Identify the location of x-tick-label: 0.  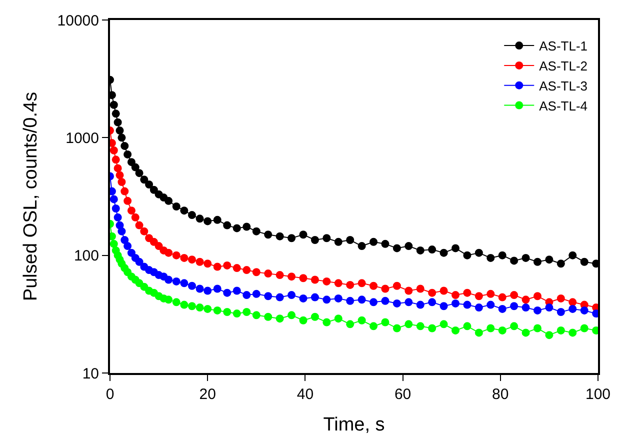
(110, 394).